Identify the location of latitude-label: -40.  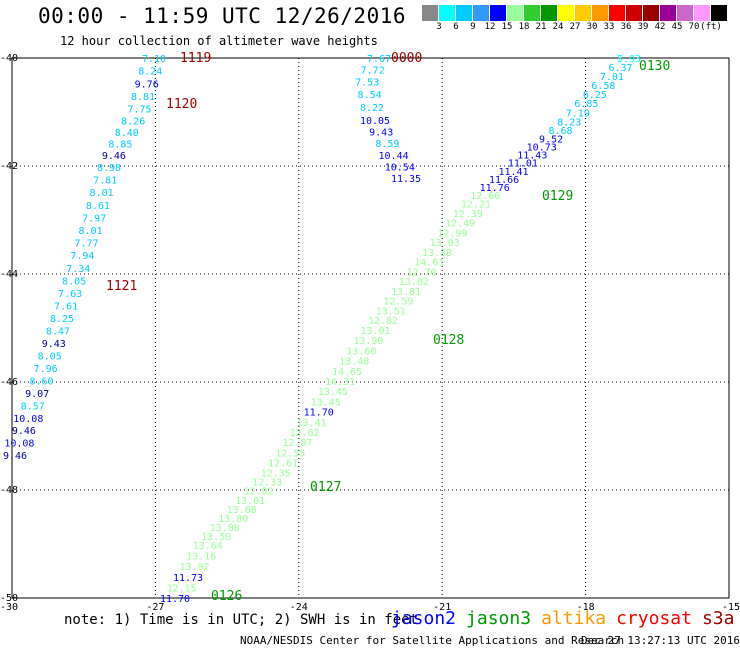
(9, 58).